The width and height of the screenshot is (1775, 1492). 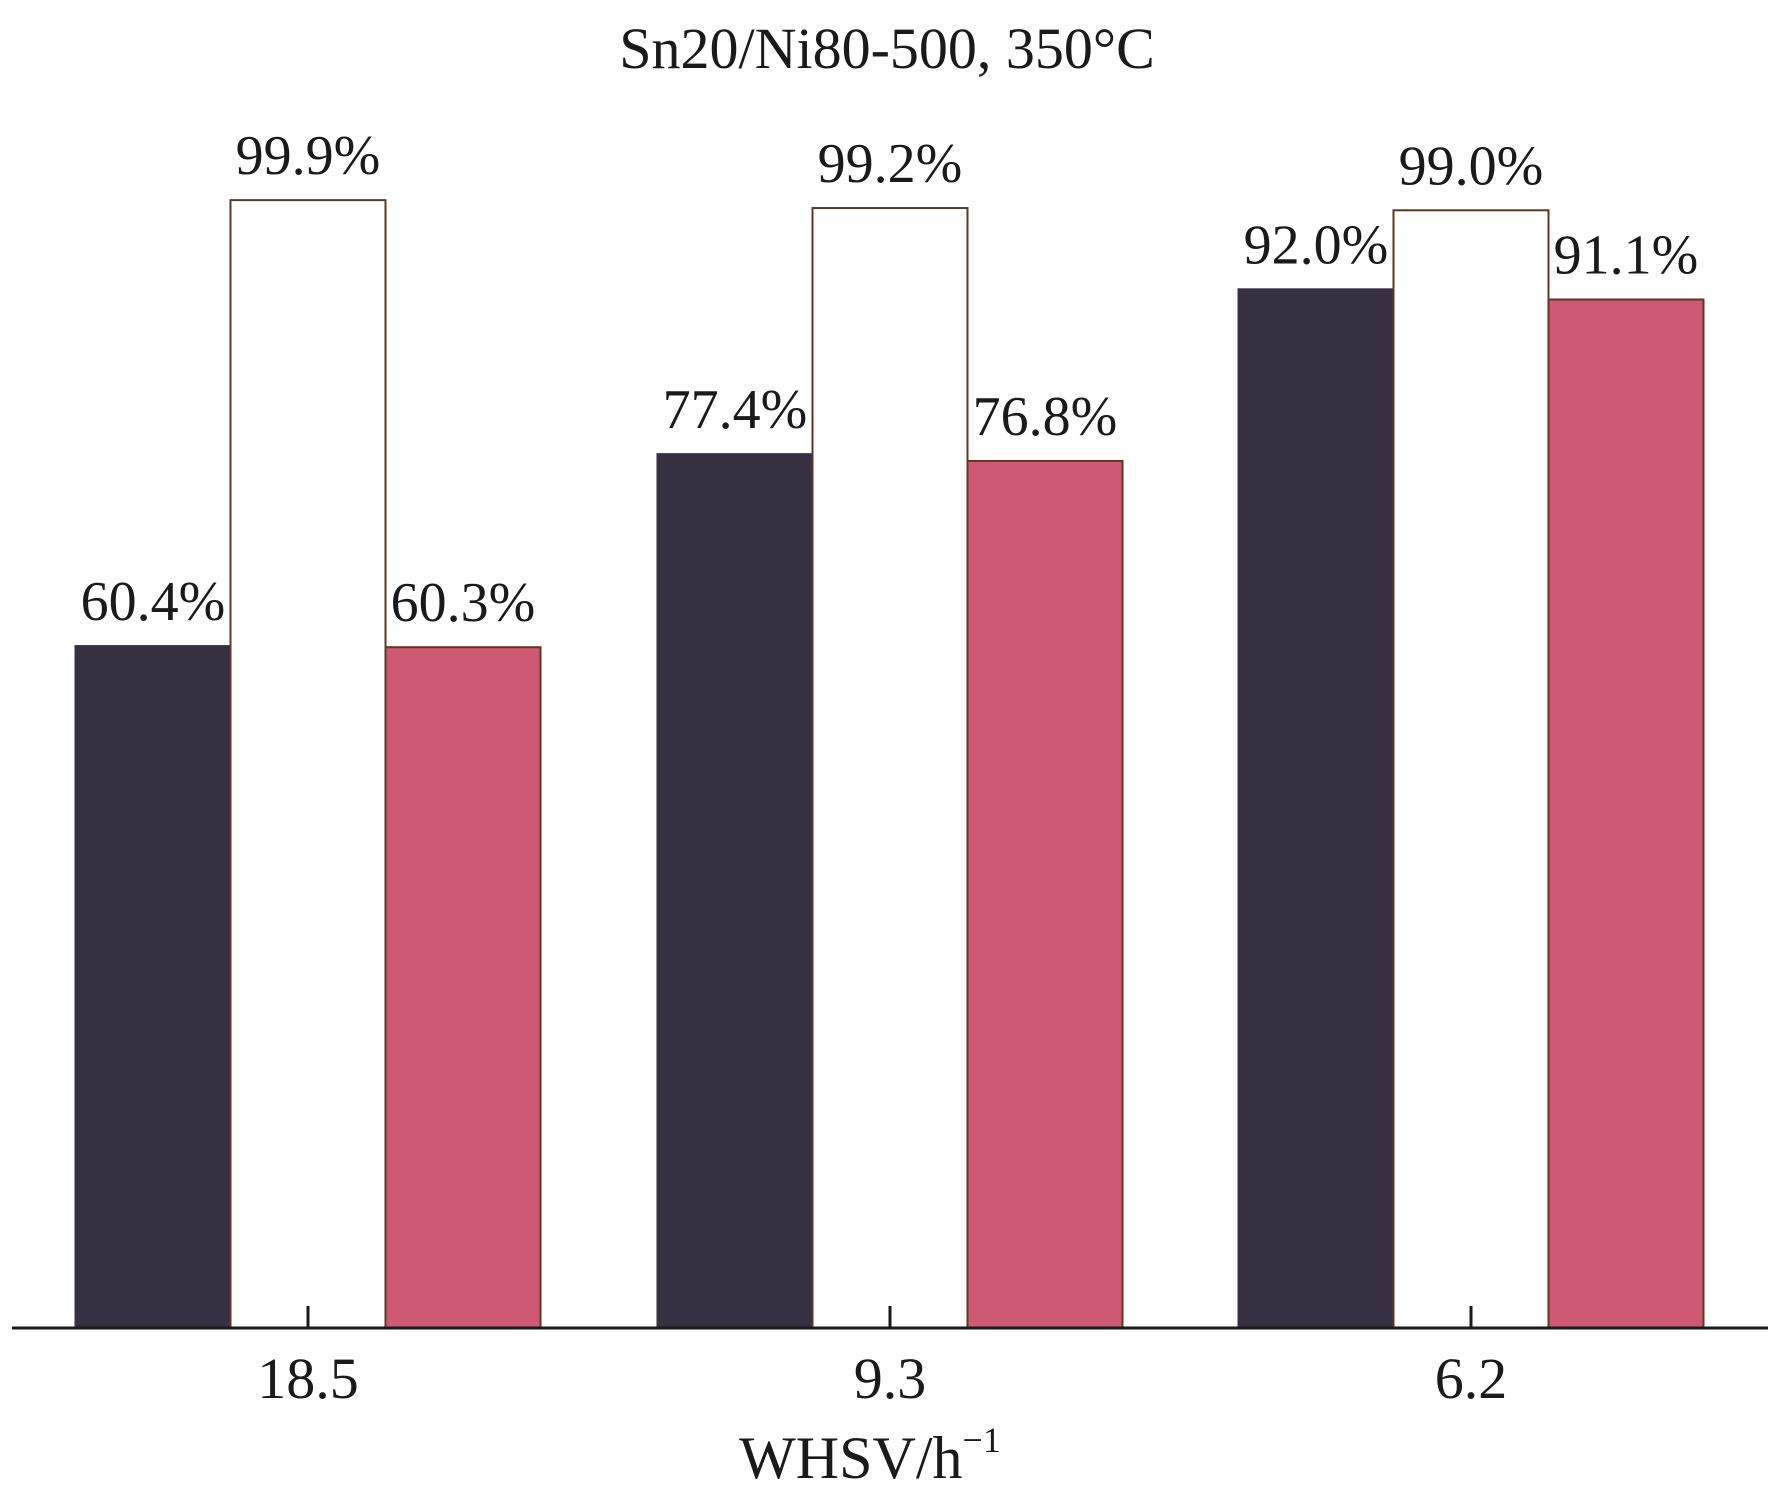 What do you see at coordinates (735, 410) in the screenshot?
I see `data-label-series1-9.3: 77.4%` at bounding box center [735, 410].